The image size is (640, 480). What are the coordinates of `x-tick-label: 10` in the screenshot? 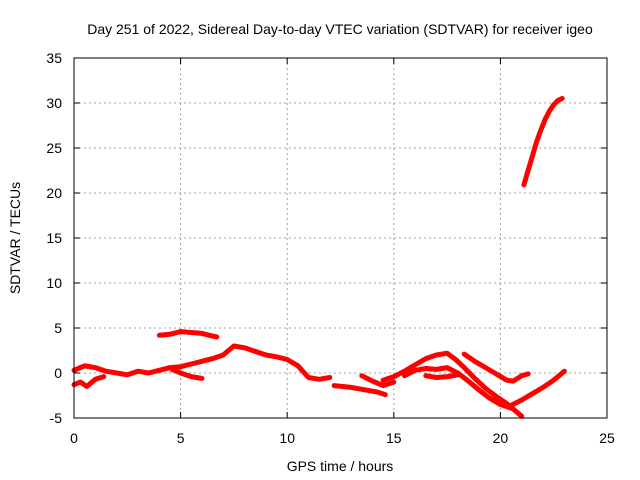 It's located at (287, 438).